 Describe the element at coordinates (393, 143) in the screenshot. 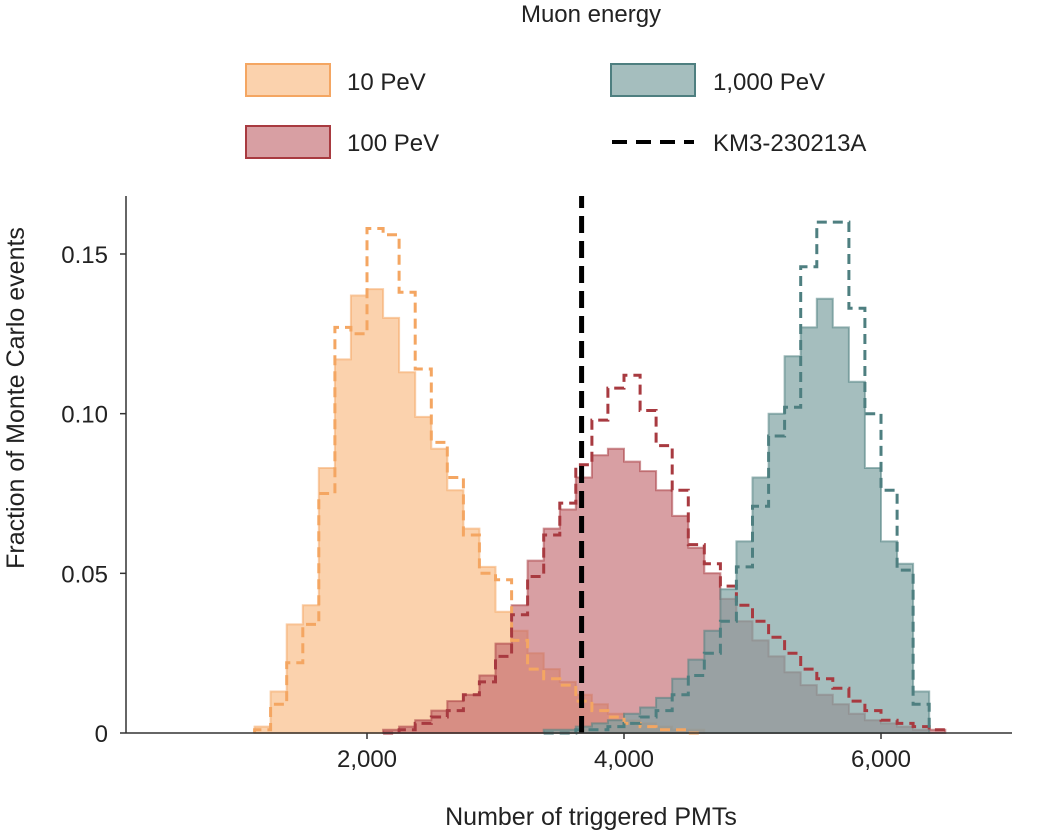

I see `legend-label-100pev: 100 PeV` at that location.